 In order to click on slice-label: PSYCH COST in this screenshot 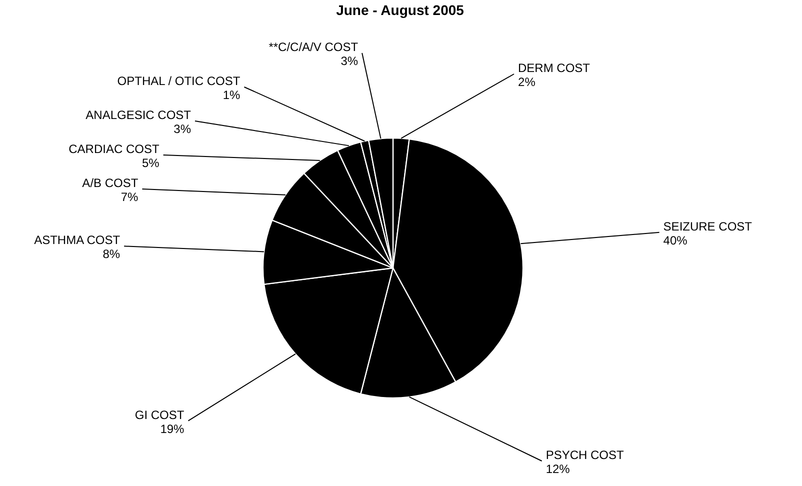, I will do `click(585, 455)`.